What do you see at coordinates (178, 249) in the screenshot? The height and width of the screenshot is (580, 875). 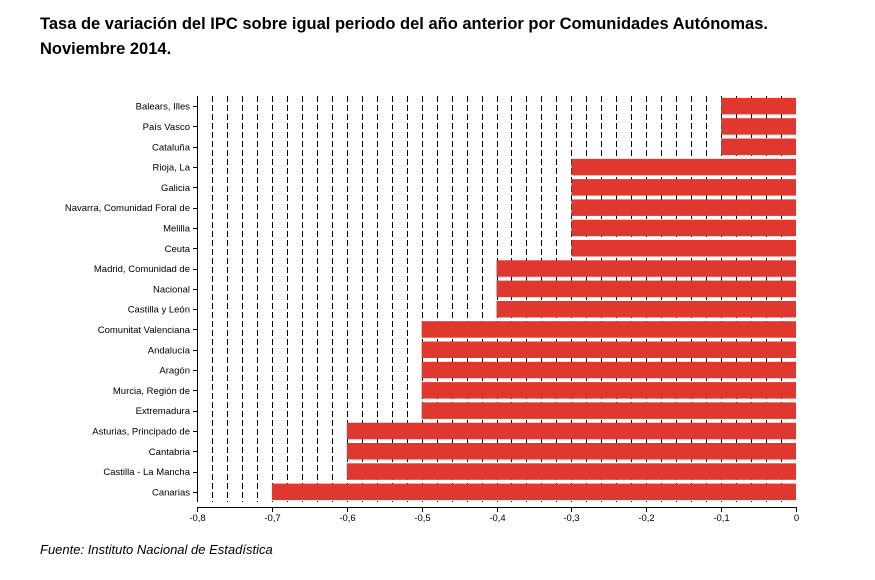 I see `category-label: Ceuta` at bounding box center [178, 249].